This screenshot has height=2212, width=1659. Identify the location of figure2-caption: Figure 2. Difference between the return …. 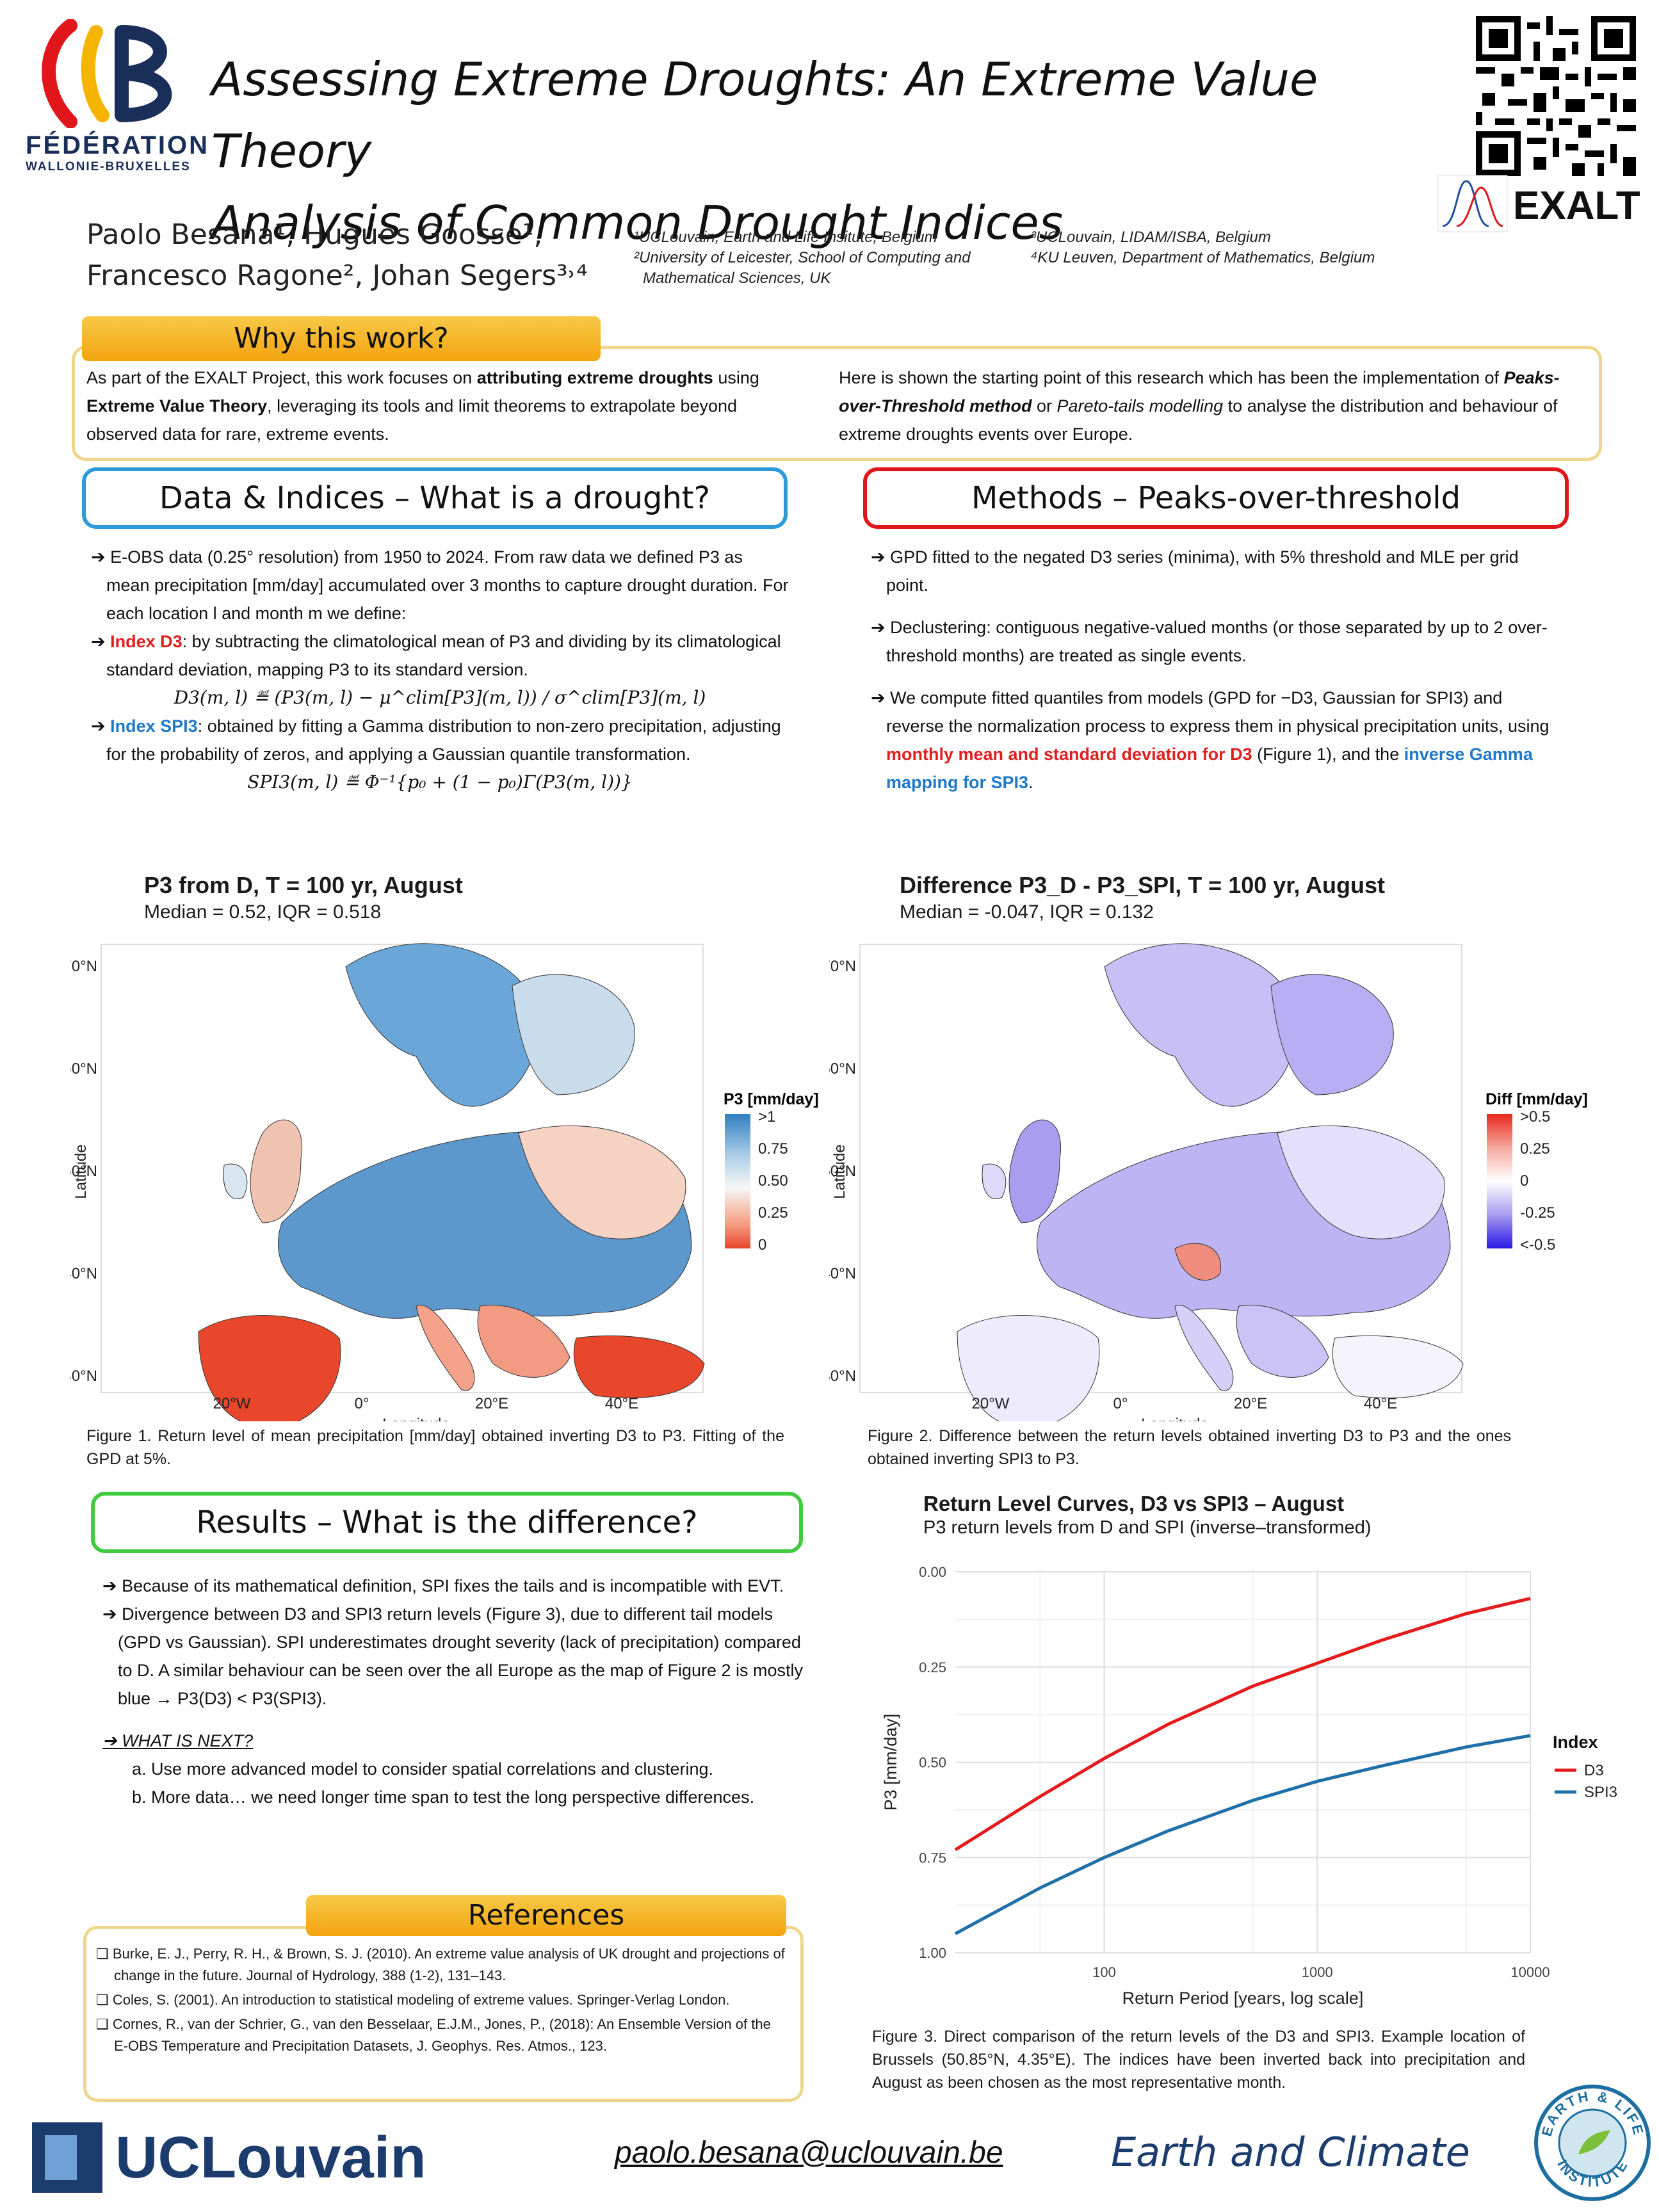
(1189, 1447).